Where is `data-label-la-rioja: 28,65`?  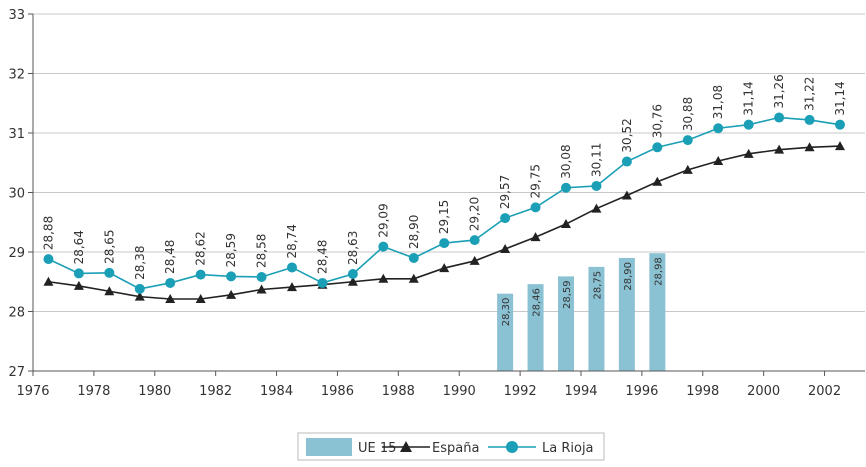 data-label-la-rioja: 28,65 is located at coordinates (109, 246).